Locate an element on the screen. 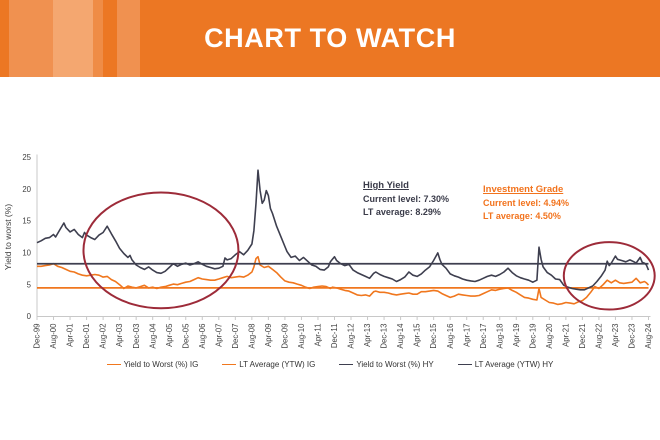  high-yield-current-level: Current level: 7.30% is located at coordinates (406, 198).